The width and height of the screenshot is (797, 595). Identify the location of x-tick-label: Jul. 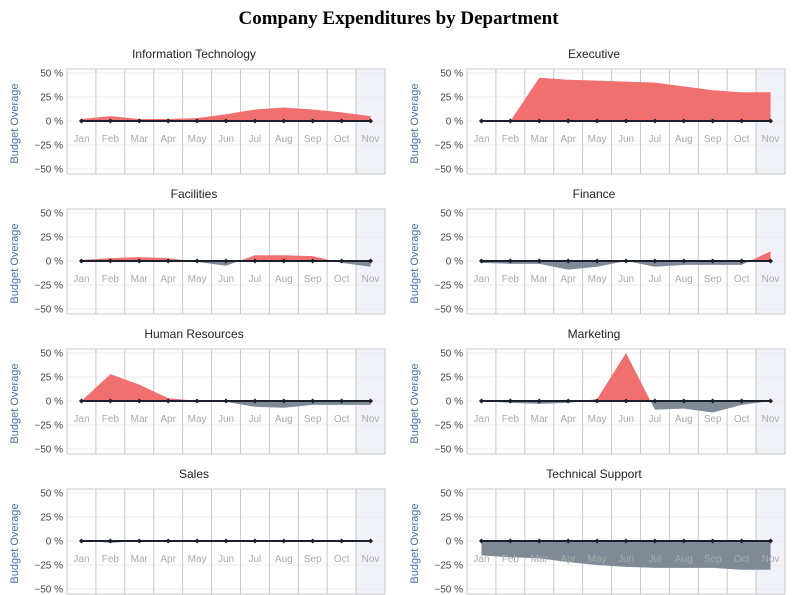
(255, 559).